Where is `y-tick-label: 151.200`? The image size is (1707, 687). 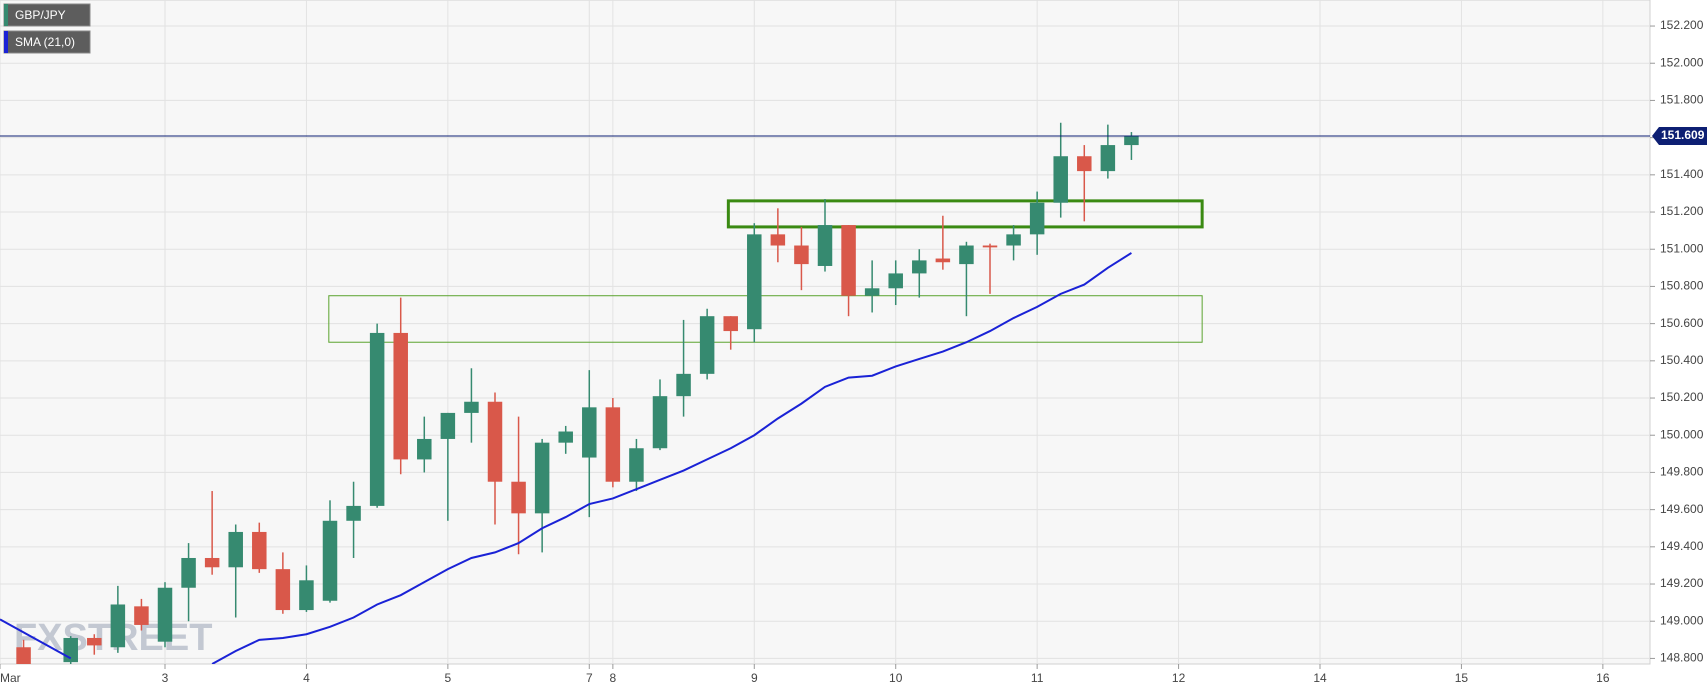 y-tick-label: 151.200 is located at coordinates (1682, 211).